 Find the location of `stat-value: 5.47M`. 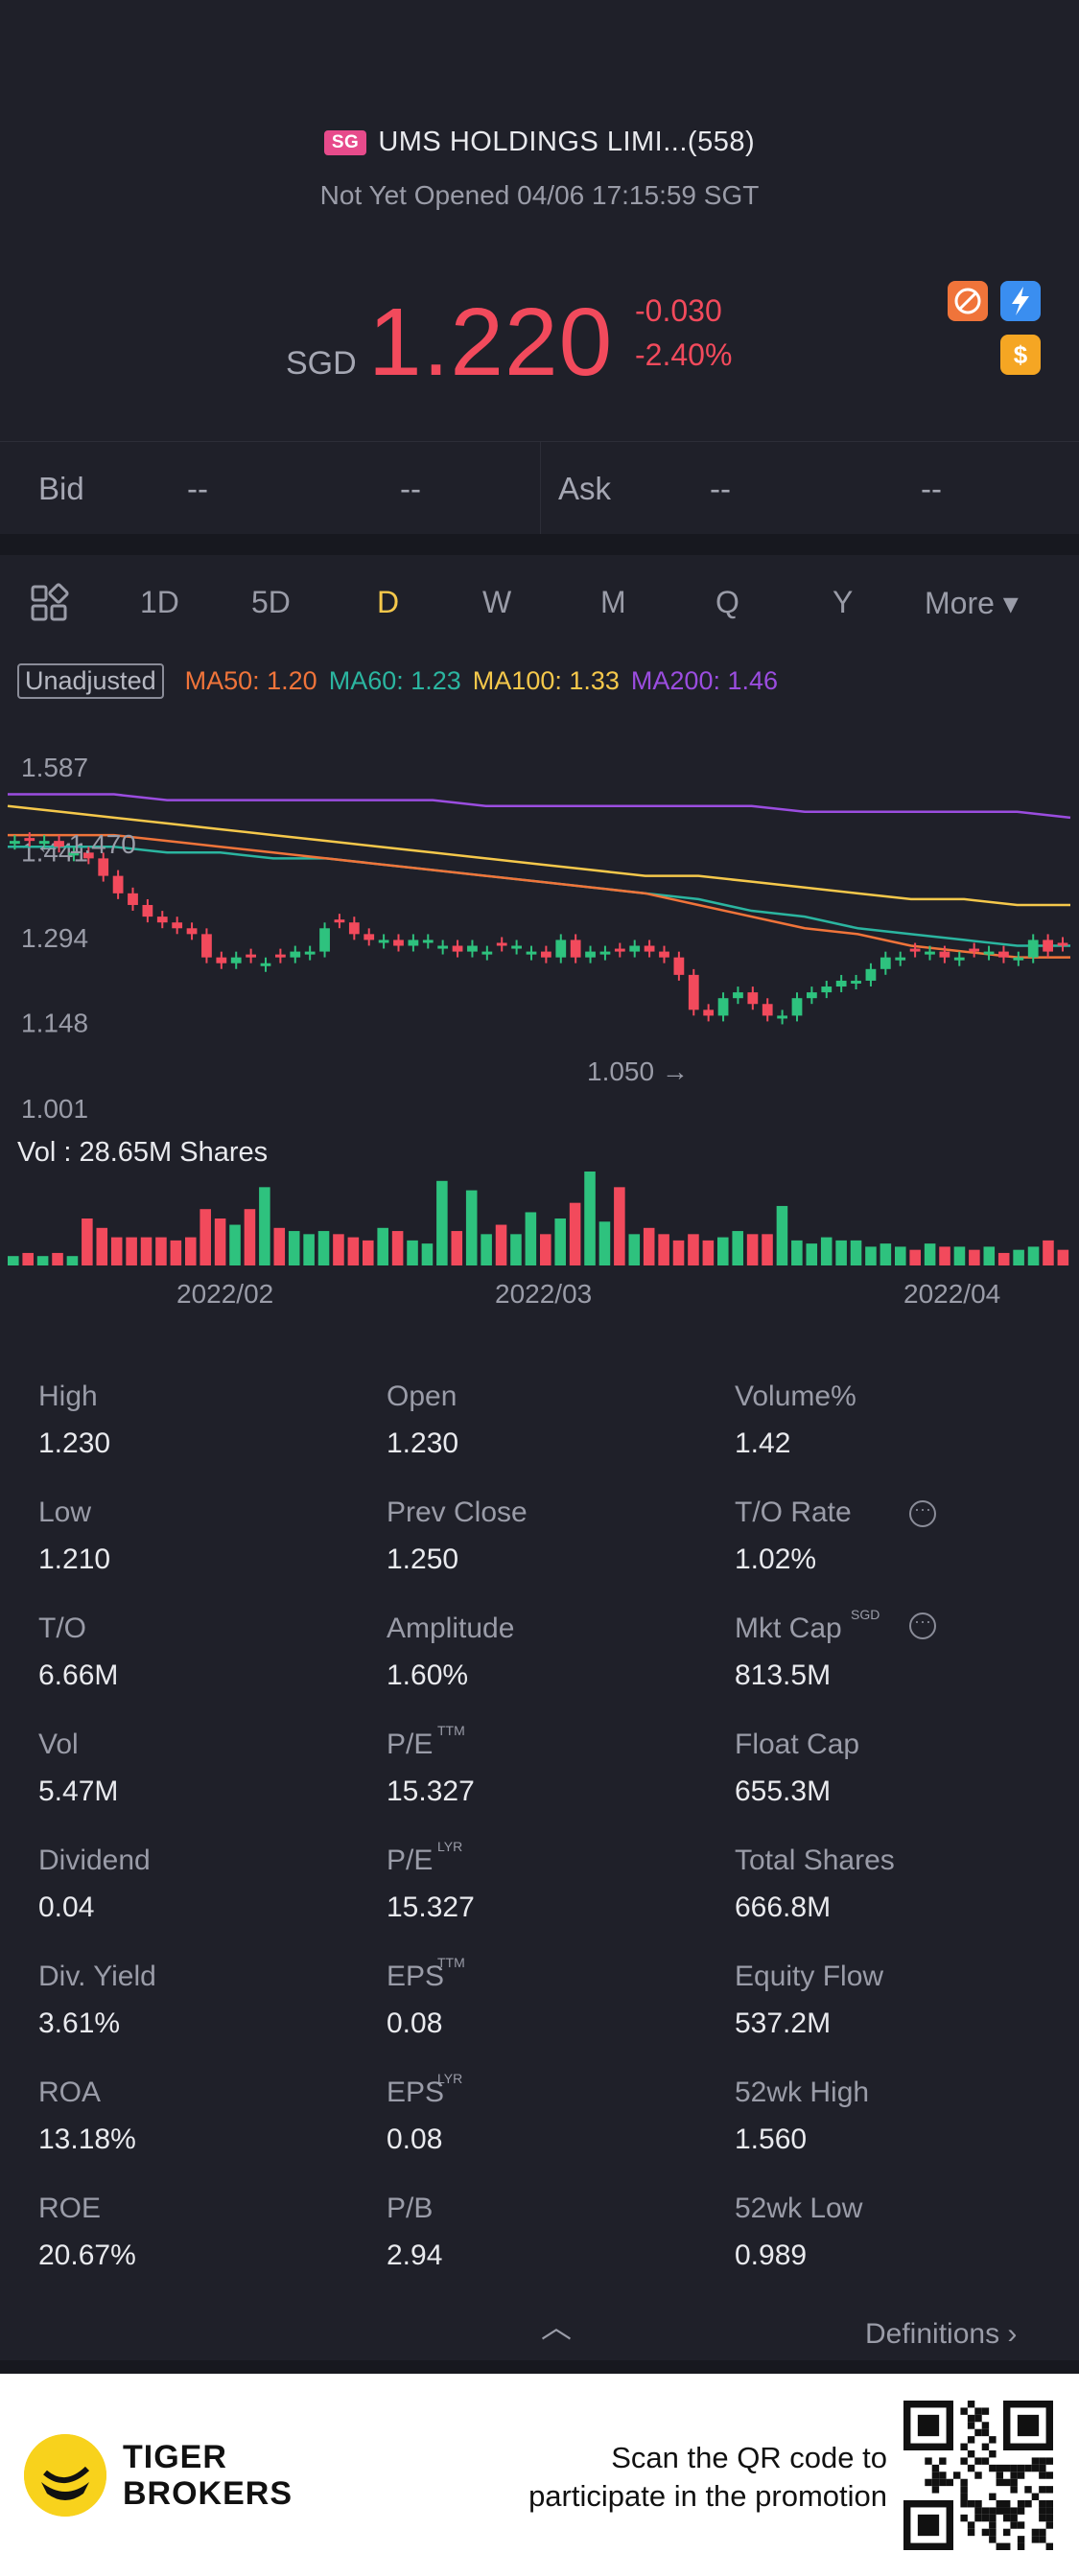

stat-value: 5.47M is located at coordinates (79, 1791).